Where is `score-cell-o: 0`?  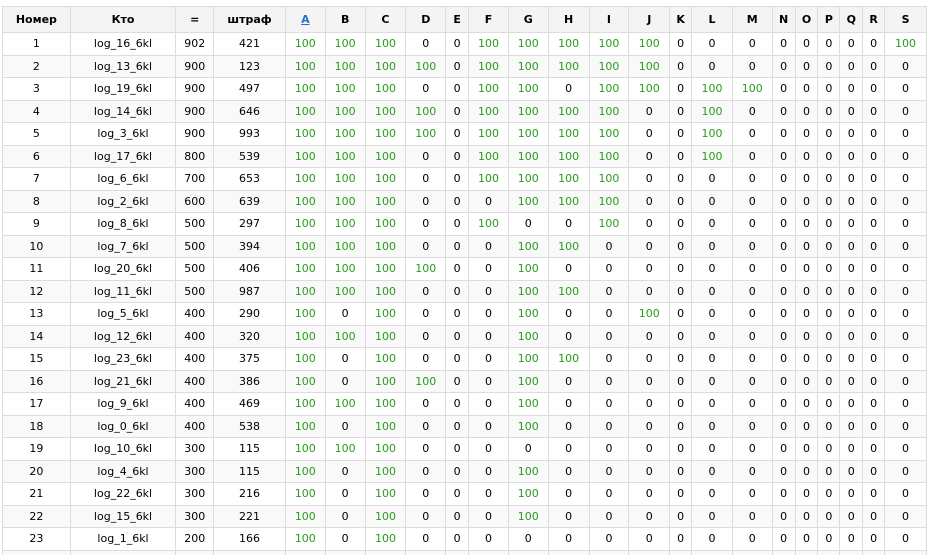
score-cell-o: 0 is located at coordinates (806, 381).